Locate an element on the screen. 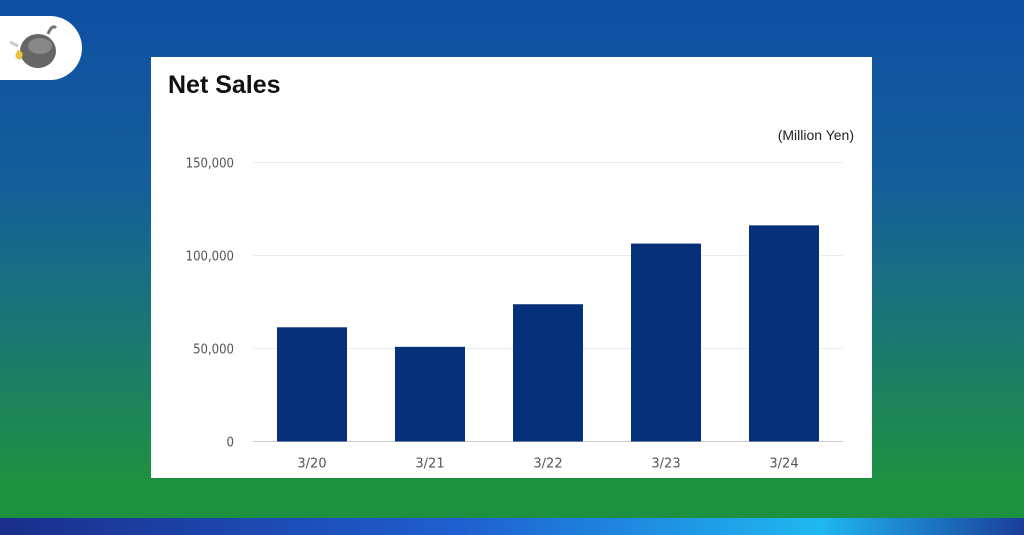 This screenshot has width=1024, height=535. bottom-stripe is located at coordinates (512, 526).